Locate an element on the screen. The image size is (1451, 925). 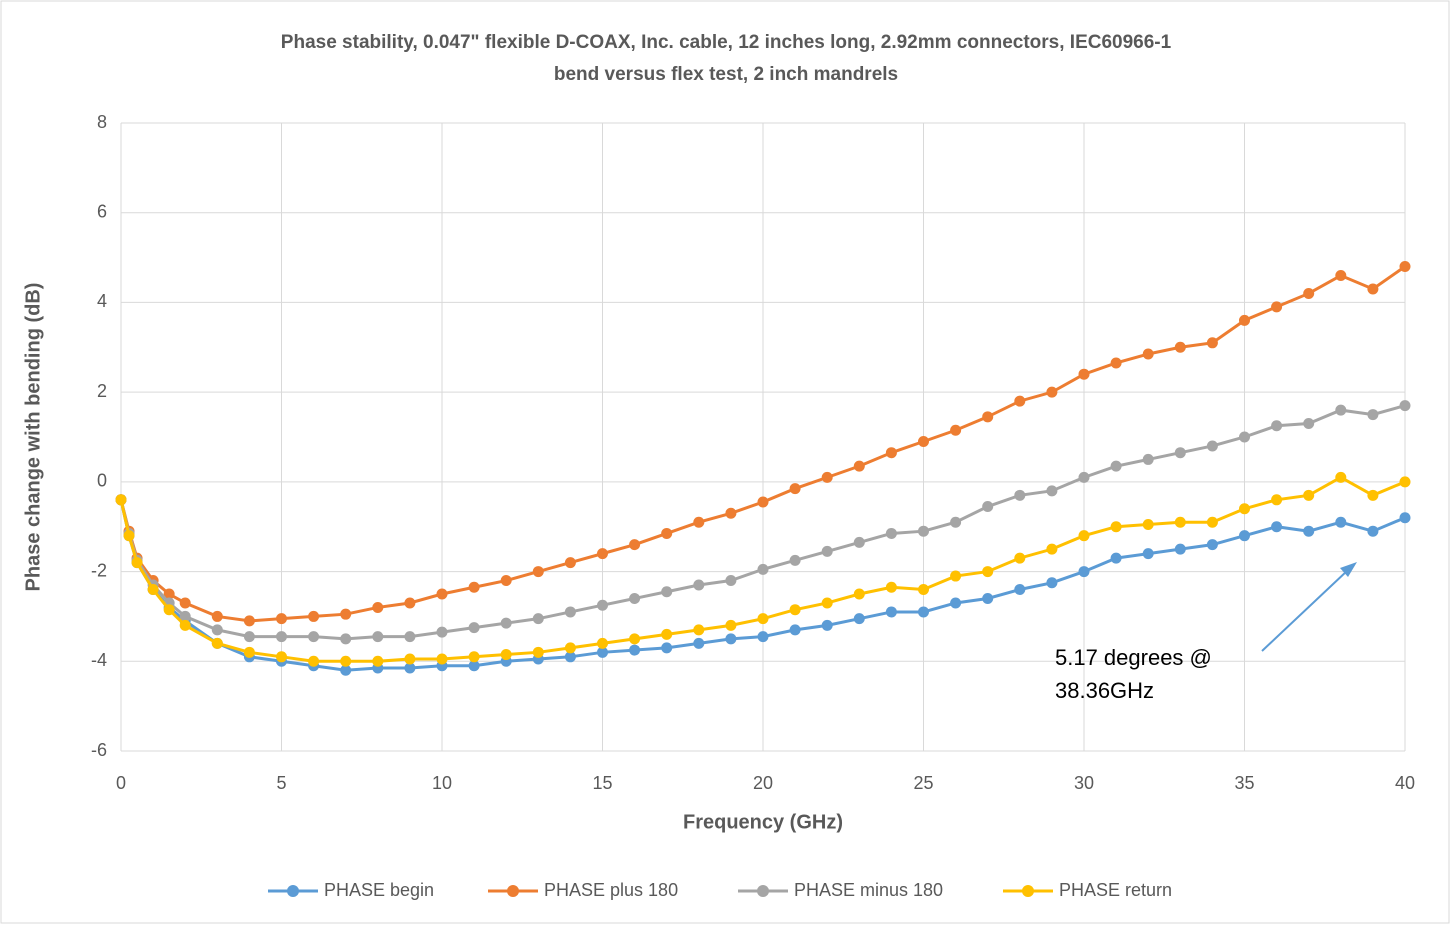
y-tick-label: 6 is located at coordinates (102, 211).